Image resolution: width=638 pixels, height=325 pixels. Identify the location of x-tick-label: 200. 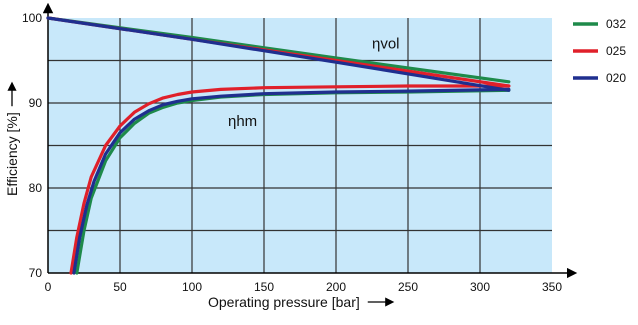
(336, 287).